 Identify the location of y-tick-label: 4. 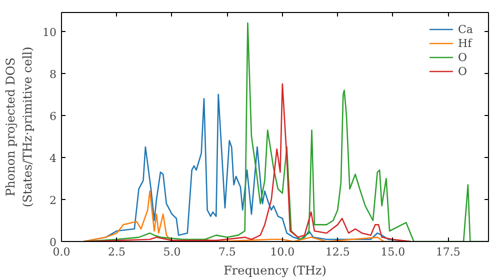
(53, 158).